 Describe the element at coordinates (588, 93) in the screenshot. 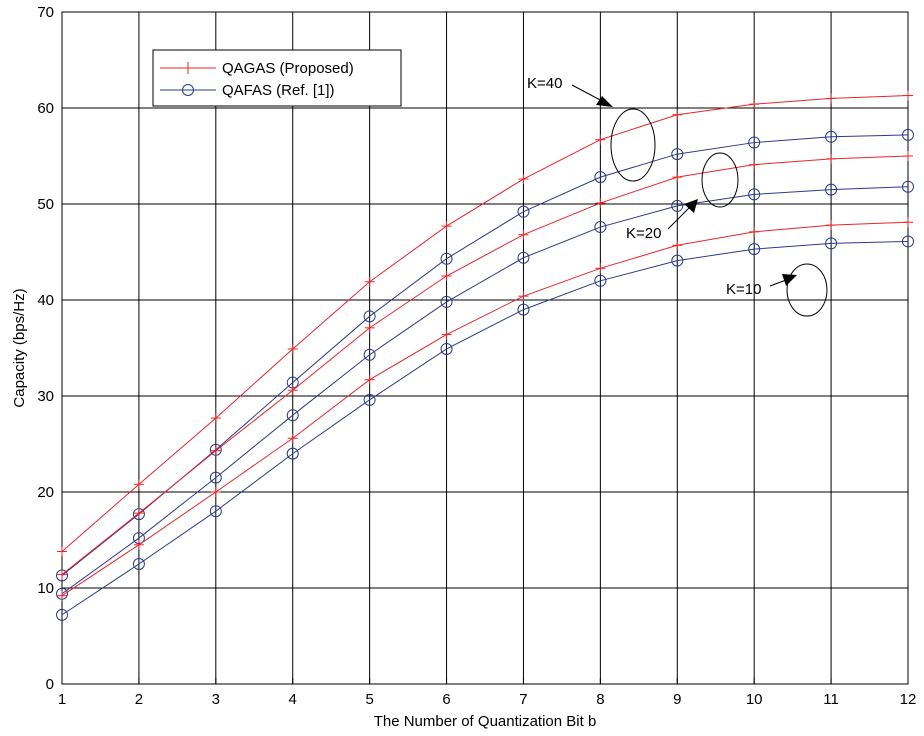

I see `k40-arrow-line` at that location.